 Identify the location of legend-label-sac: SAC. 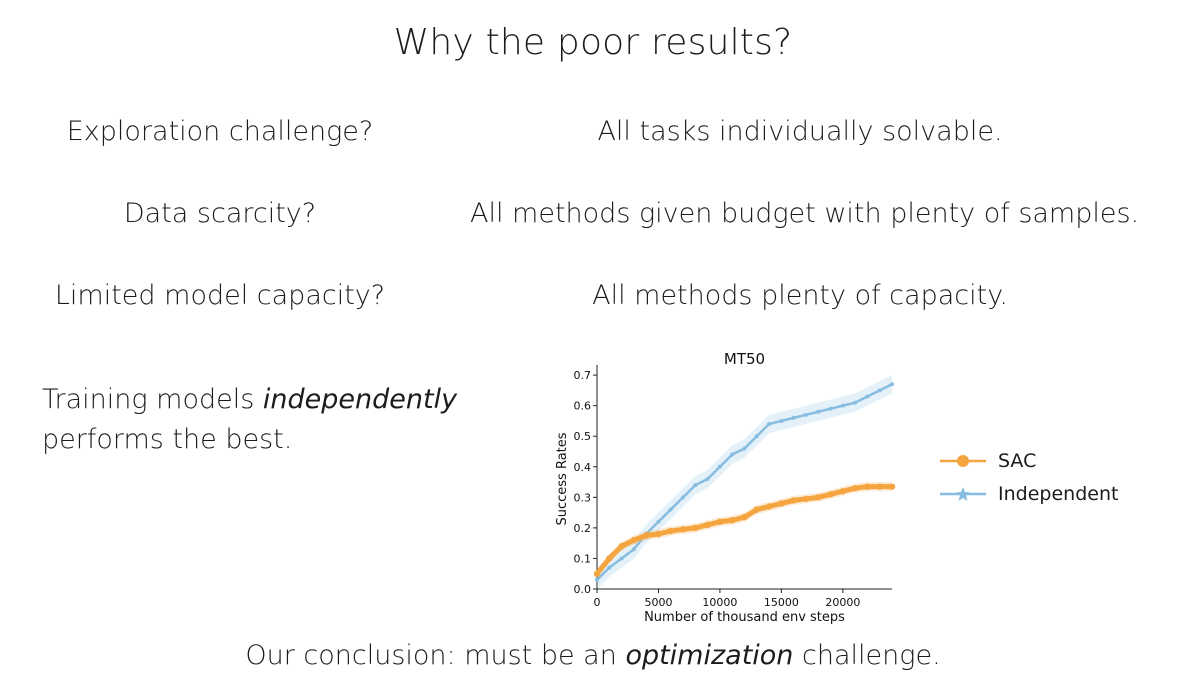
(1017, 461).